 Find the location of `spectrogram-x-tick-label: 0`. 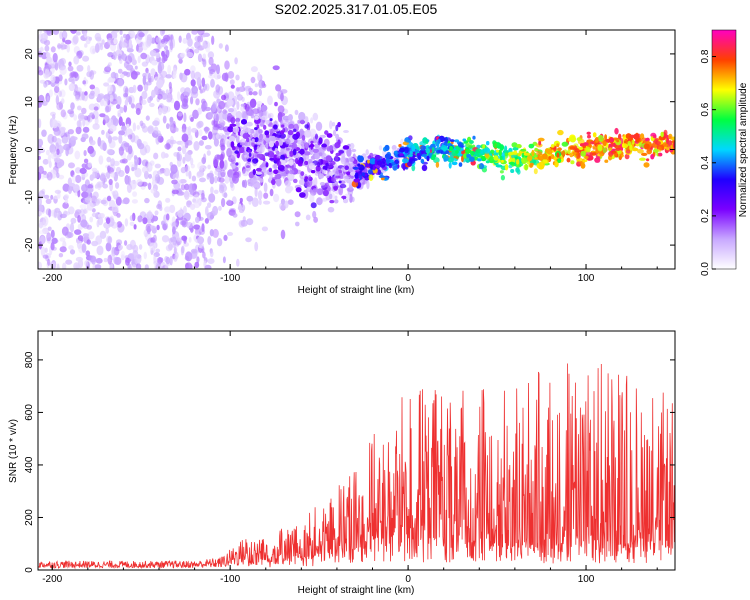

spectrogram-x-tick-label: 0 is located at coordinates (408, 278).